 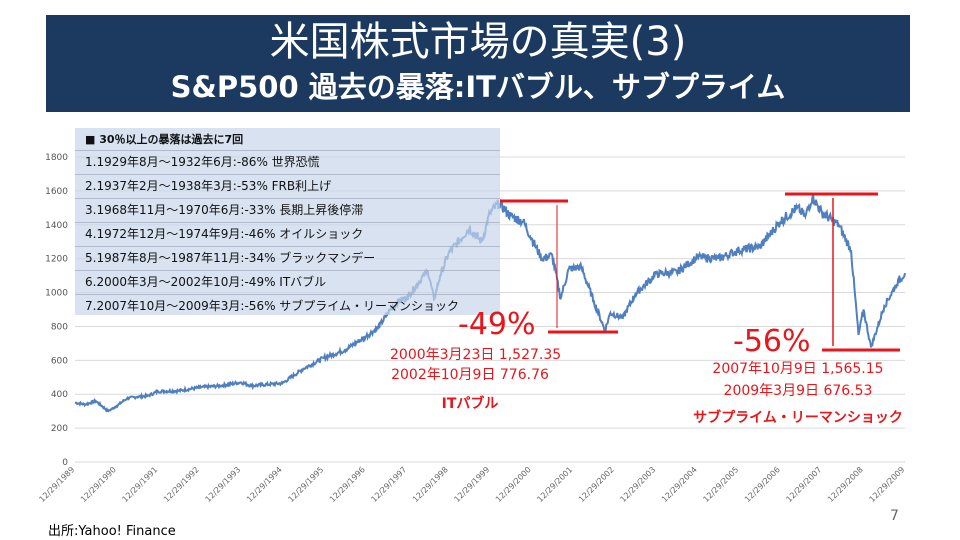 I want to click on subprime-drop-percent: -56%, so click(x=772, y=341).